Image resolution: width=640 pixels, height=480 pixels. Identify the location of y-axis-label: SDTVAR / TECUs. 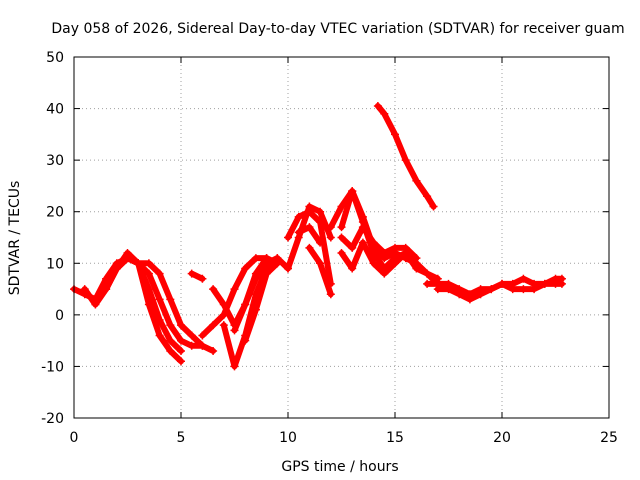
(15, 238).